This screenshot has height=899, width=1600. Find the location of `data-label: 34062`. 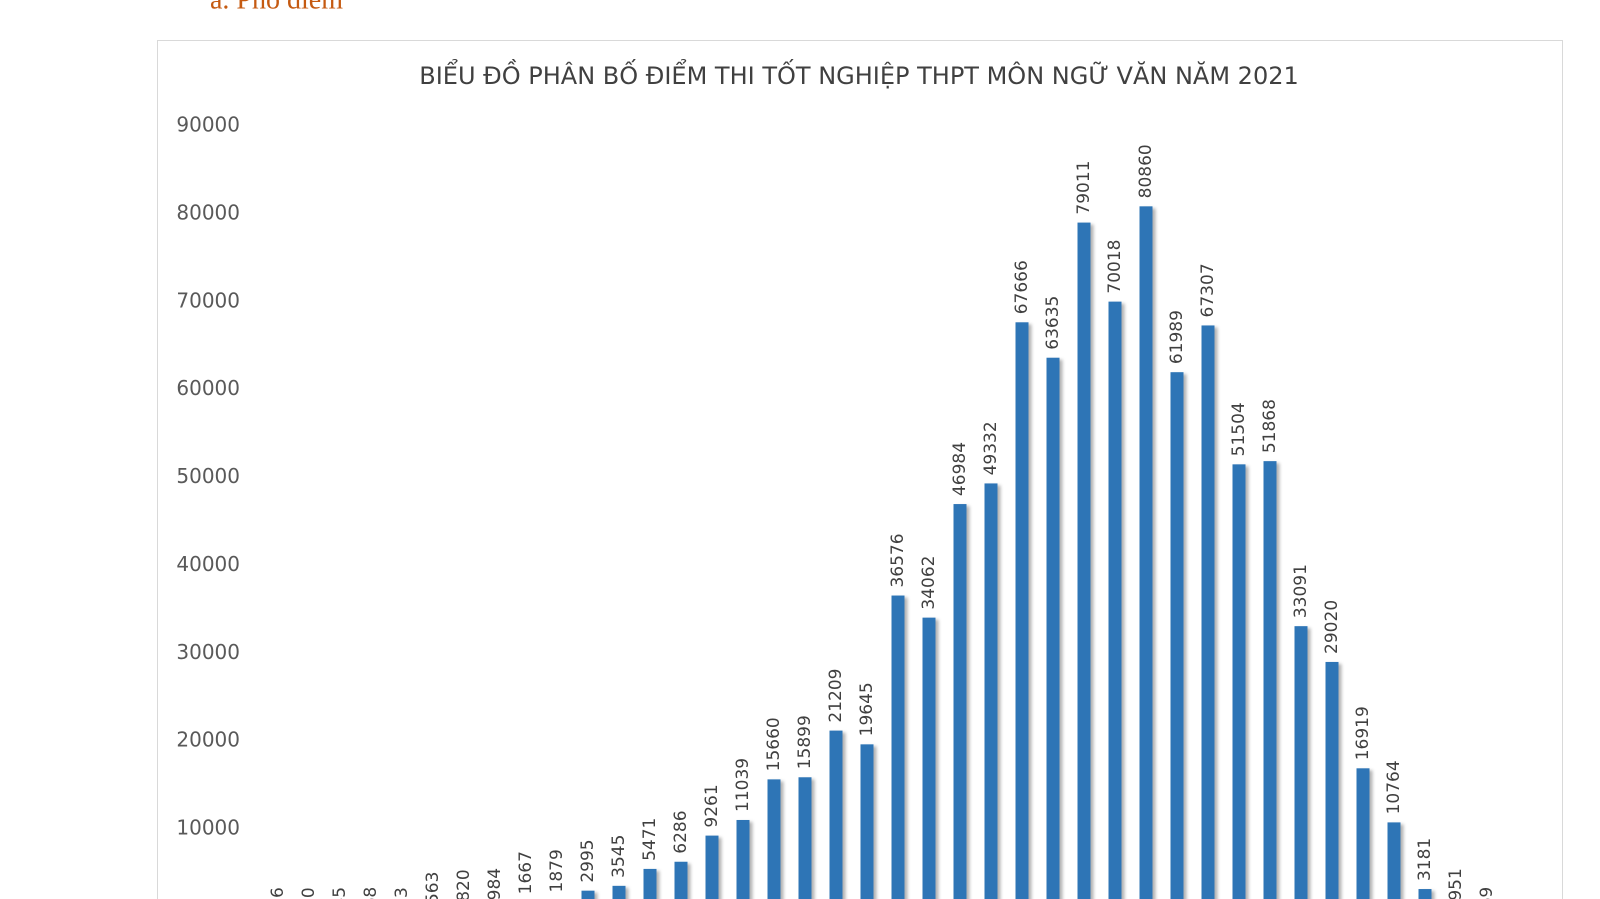

data-label: 34062 is located at coordinates (929, 583).